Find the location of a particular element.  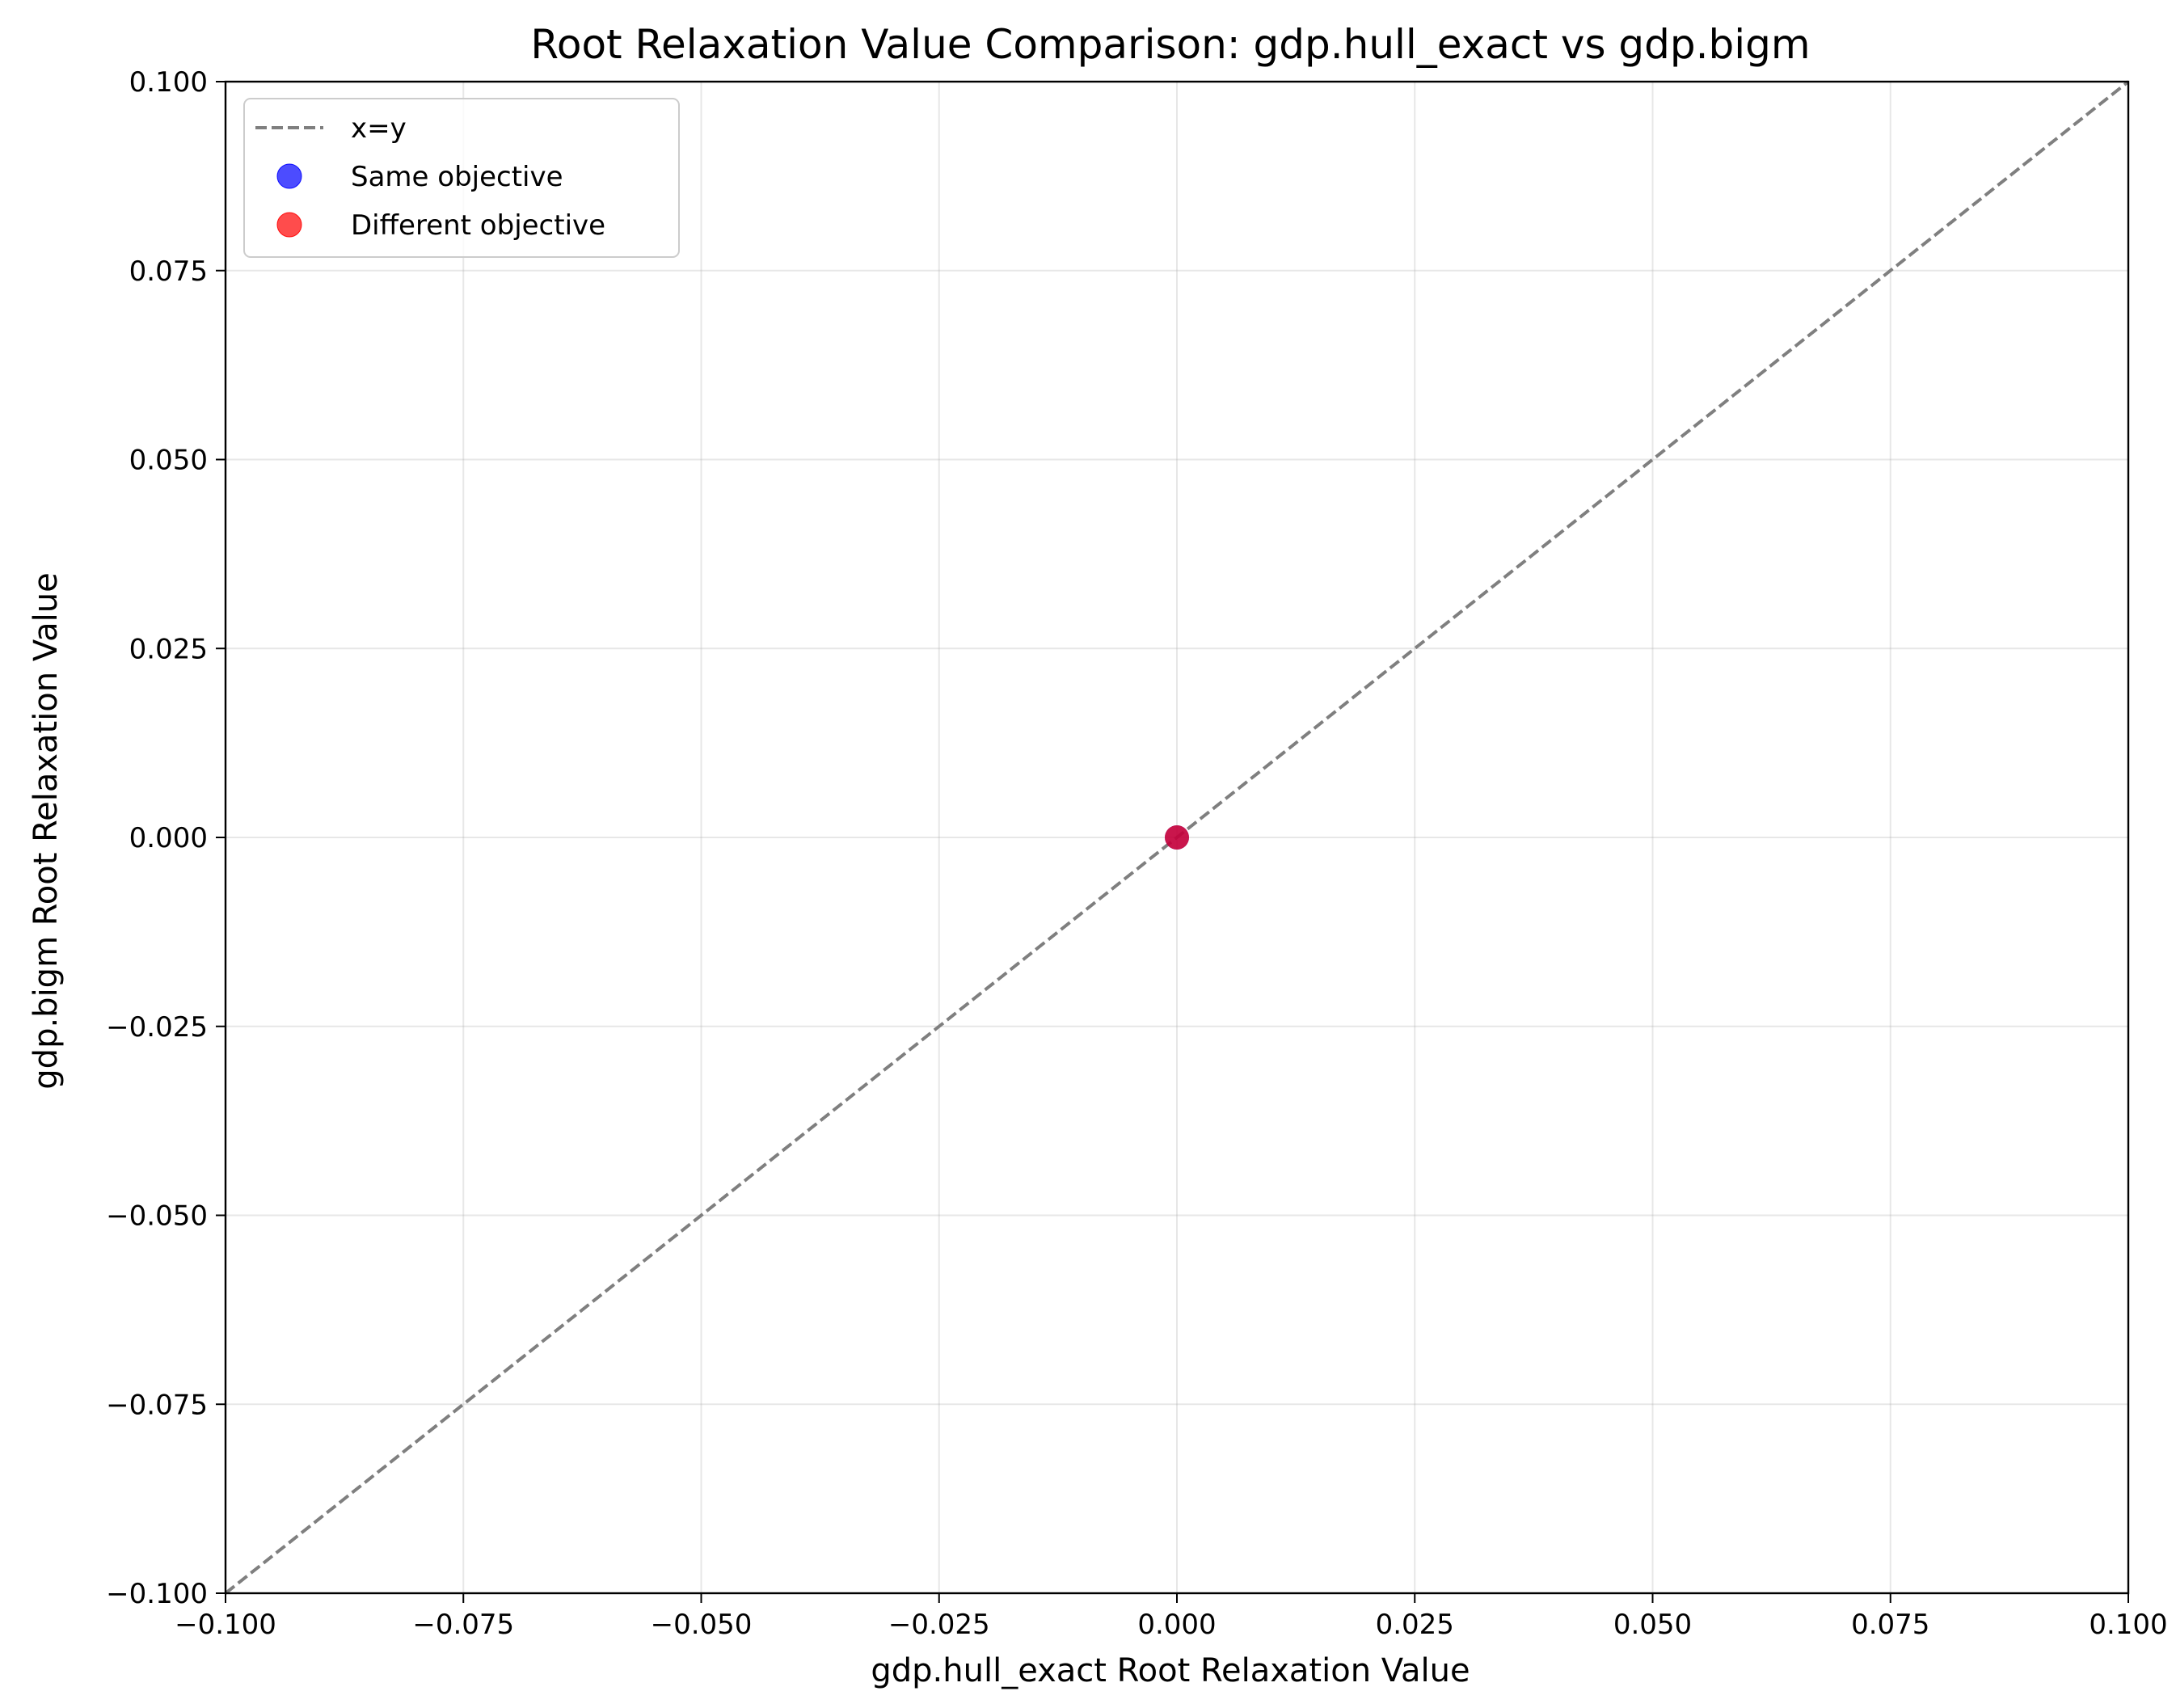

x-tick-label: 0.025 is located at coordinates (1415, 1625).